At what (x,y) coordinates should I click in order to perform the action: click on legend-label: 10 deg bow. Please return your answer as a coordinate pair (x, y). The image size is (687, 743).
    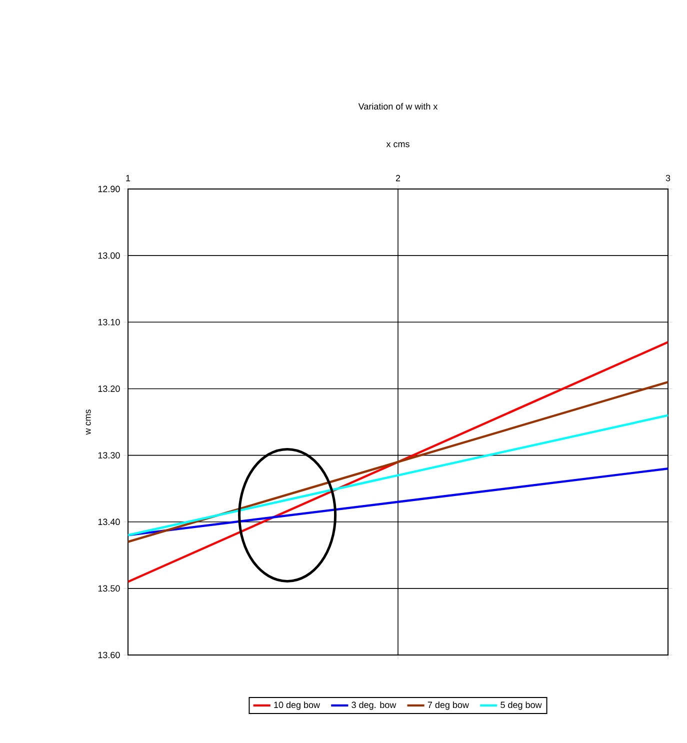
    Looking at the image, I should click on (297, 705).